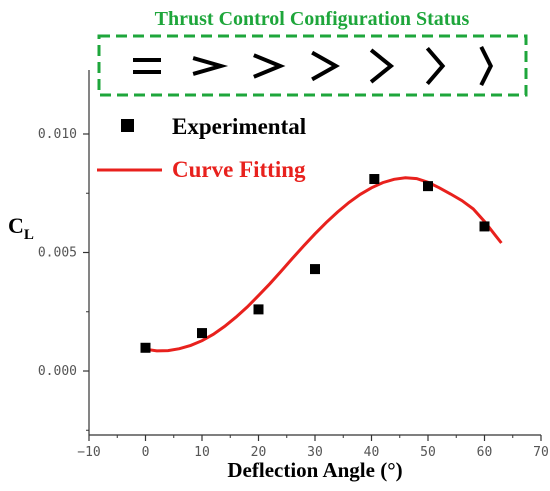 The height and width of the screenshot is (491, 550). Describe the element at coordinates (127, 125) in the screenshot. I see `legend-marker-experimental` at that location.